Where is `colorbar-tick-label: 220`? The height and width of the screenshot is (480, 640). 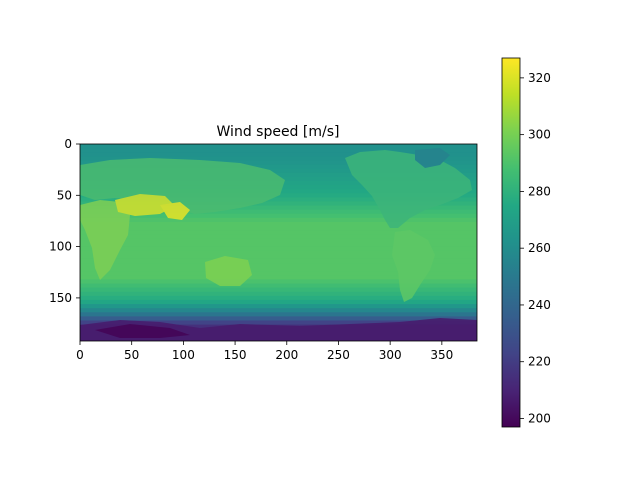
colorbar-tick-label: 220 is located at coordinates (539, 362).